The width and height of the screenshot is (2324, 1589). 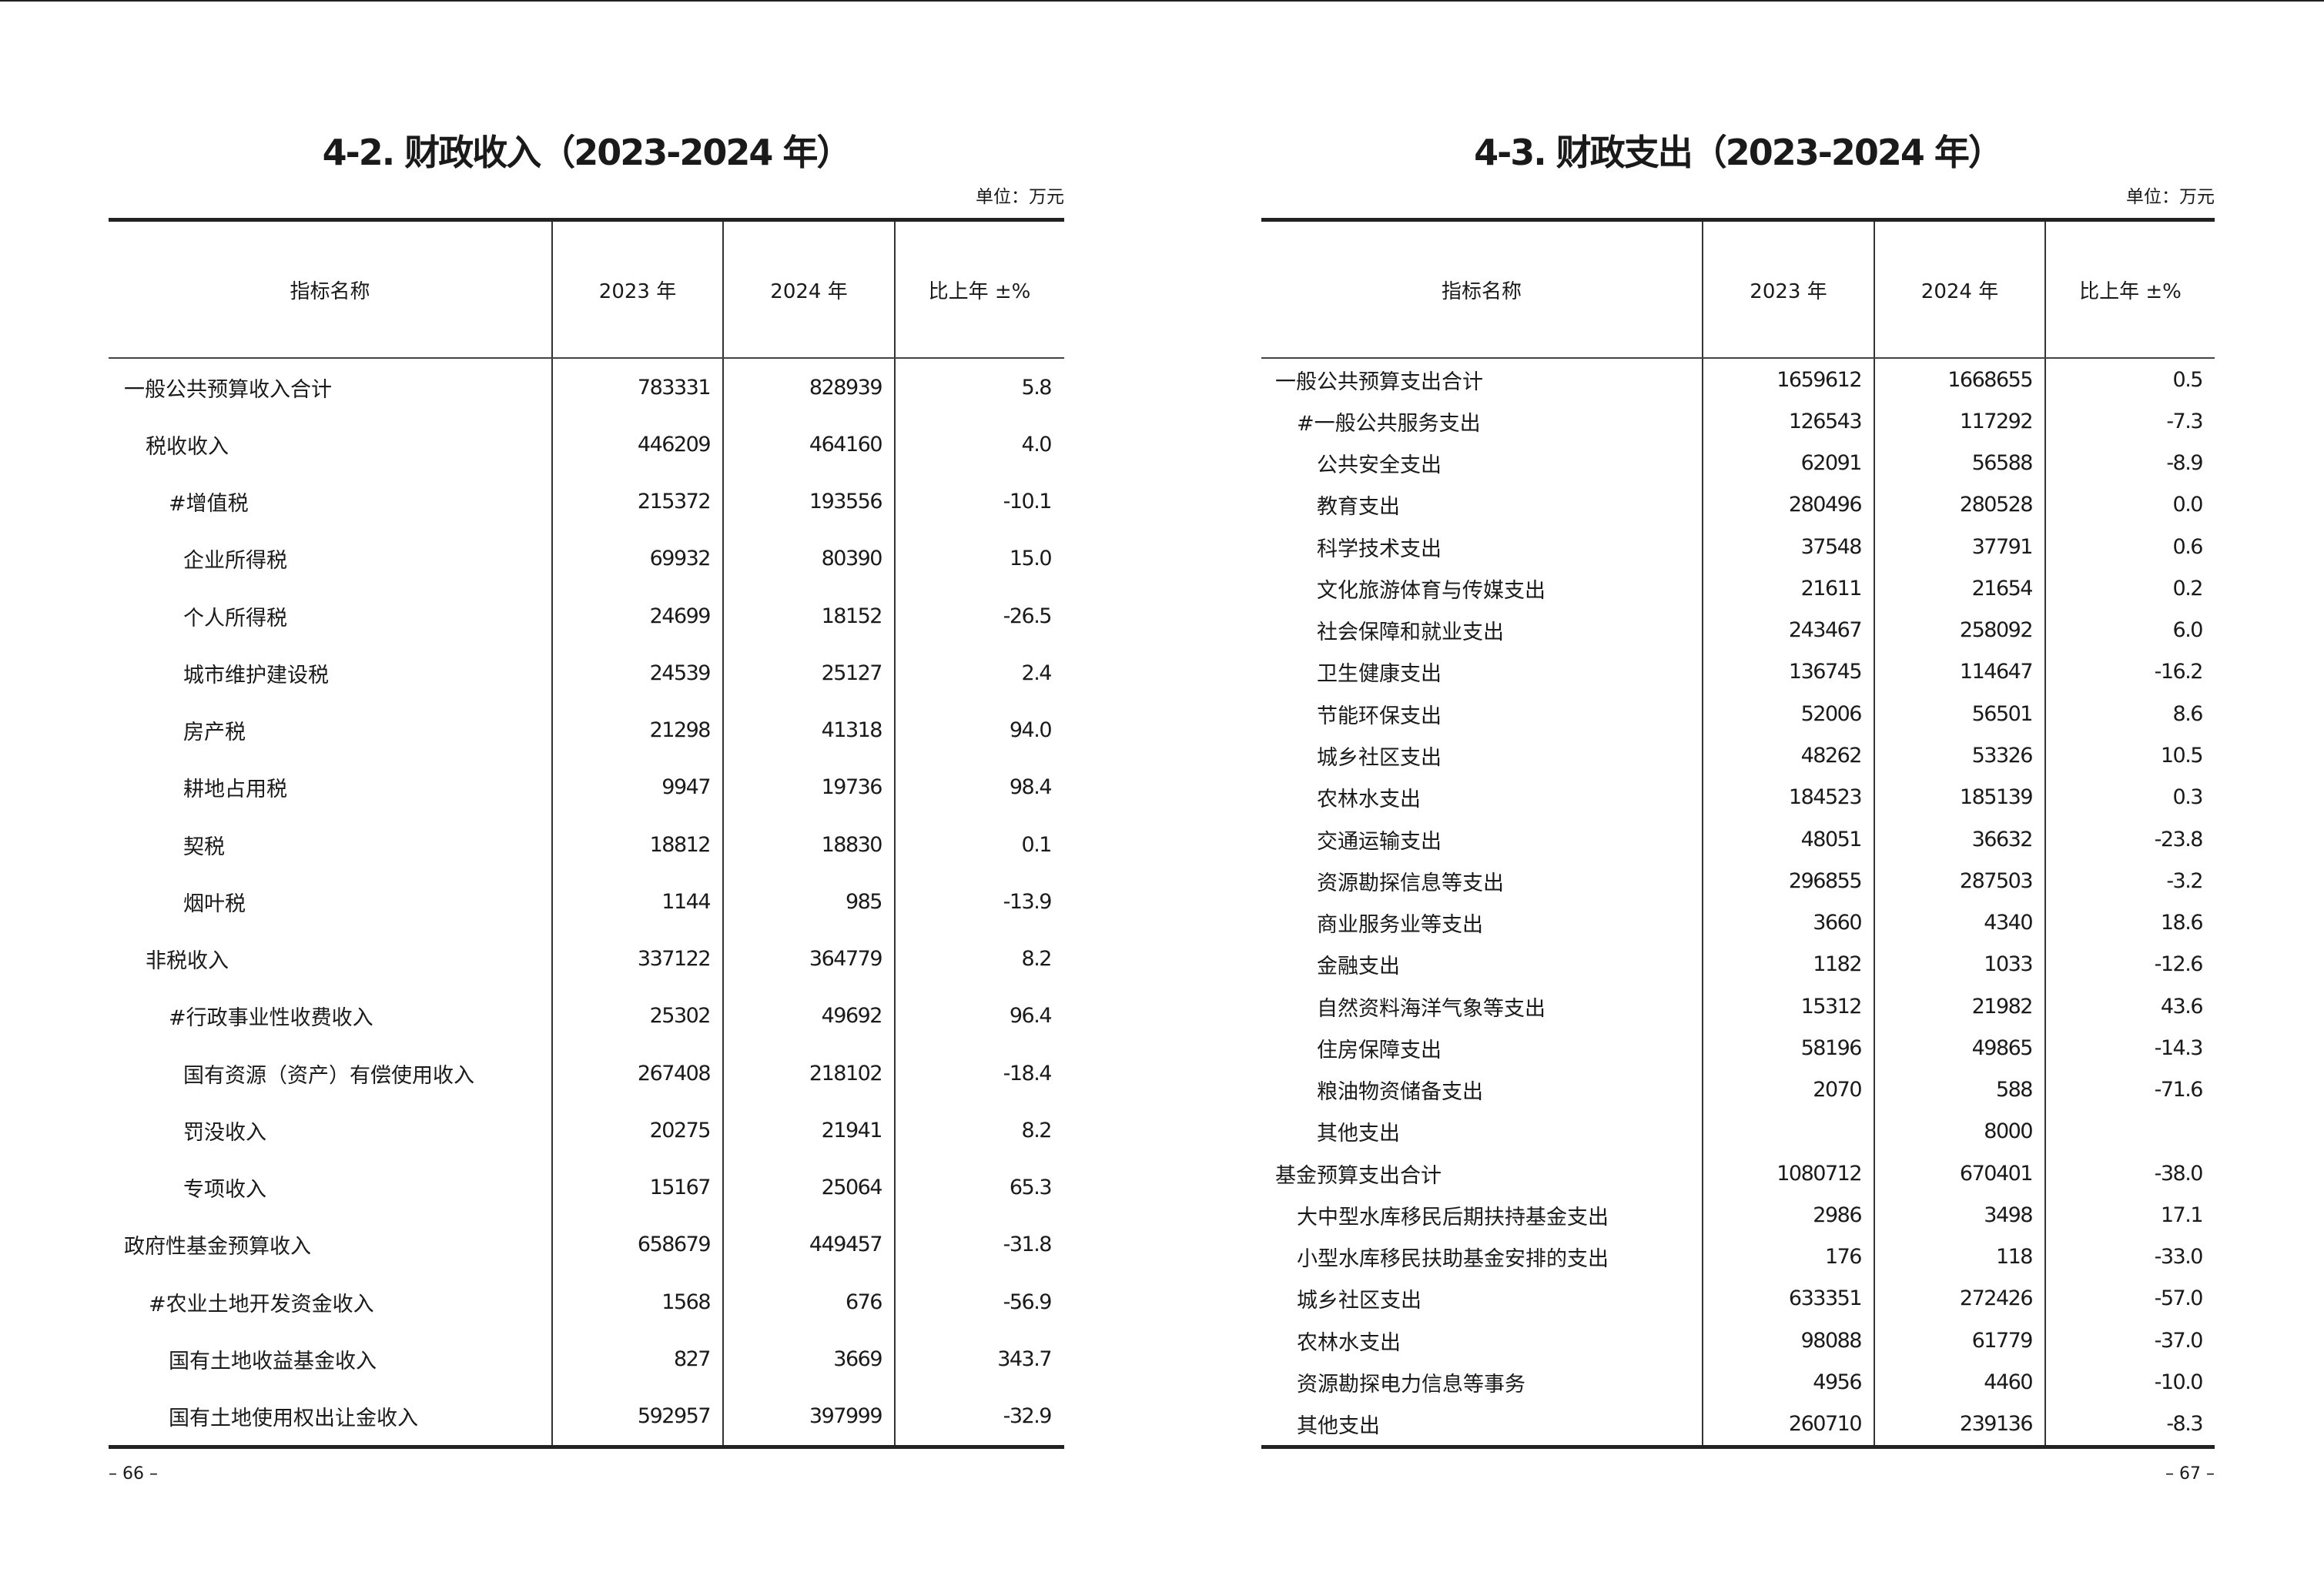 I want to click on unit-label: 单位：万元, so click(x=1020, y=197).